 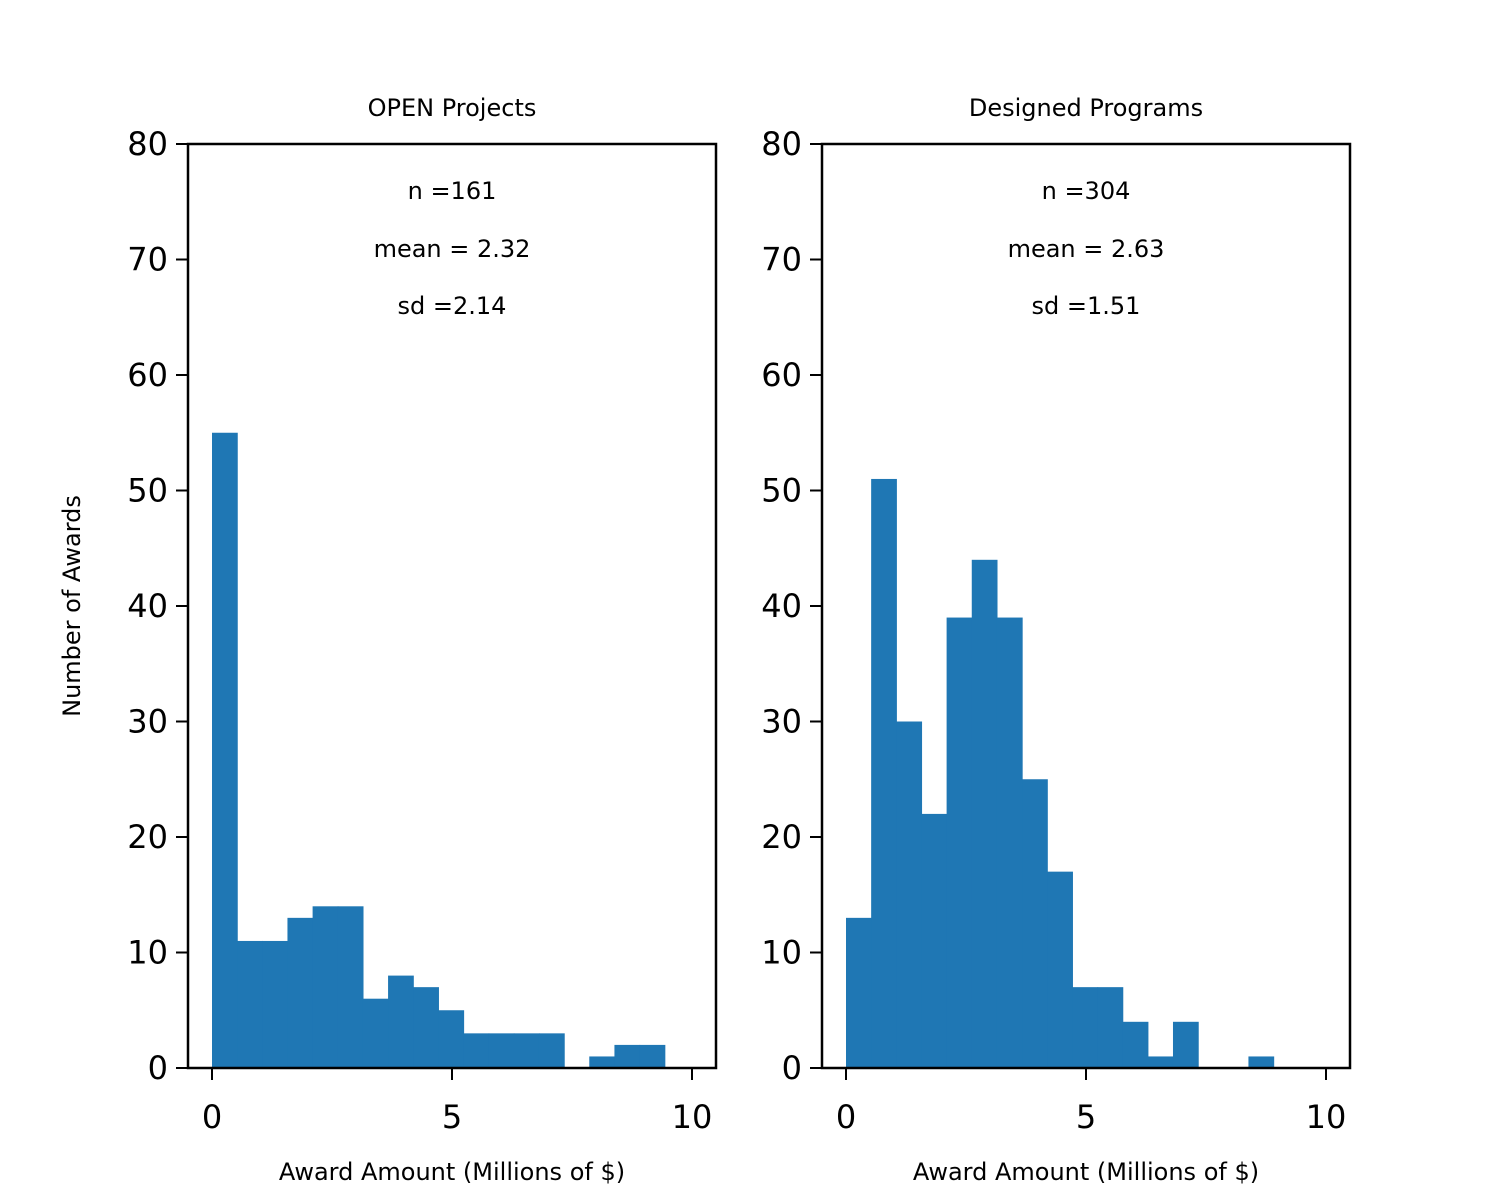 I want to click on subplot-title: OPEN Projects, so click(x=452, y=108).